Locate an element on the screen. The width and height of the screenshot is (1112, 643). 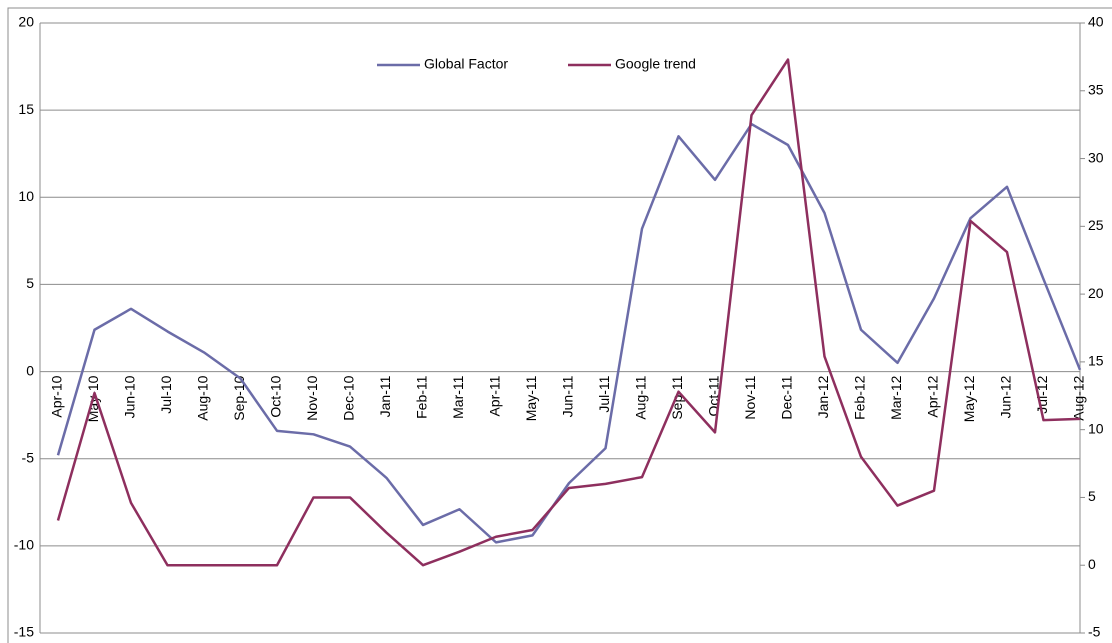
y-tick-label: -10 is located at coordinates (24, 545).